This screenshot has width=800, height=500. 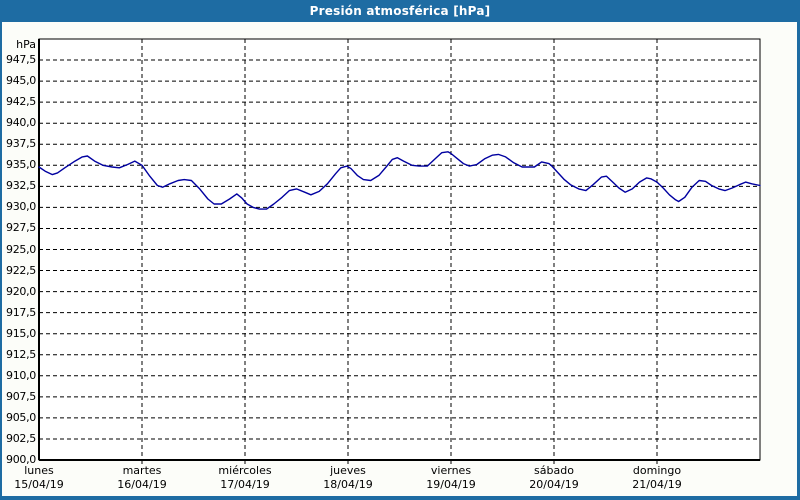 I want to click on y-tick-label: 942,5, so click(x=21, y=102).